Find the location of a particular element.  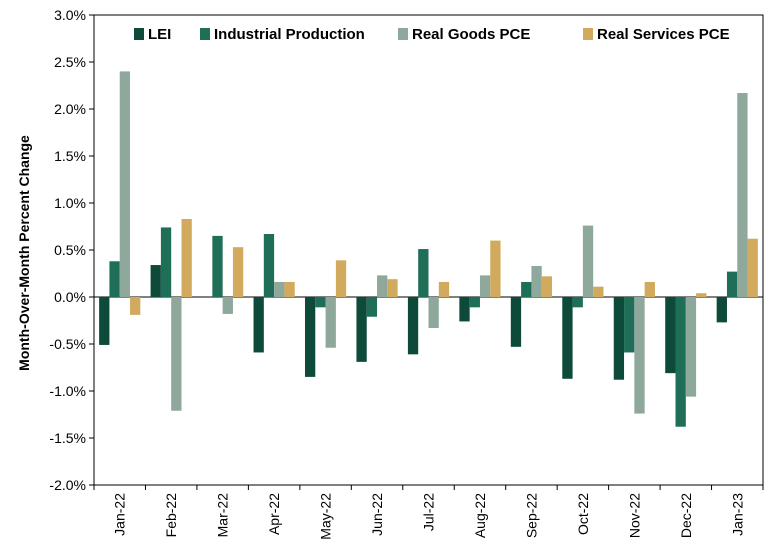

x-tick-label: Mar-22 is located at coordinates (223, 515).